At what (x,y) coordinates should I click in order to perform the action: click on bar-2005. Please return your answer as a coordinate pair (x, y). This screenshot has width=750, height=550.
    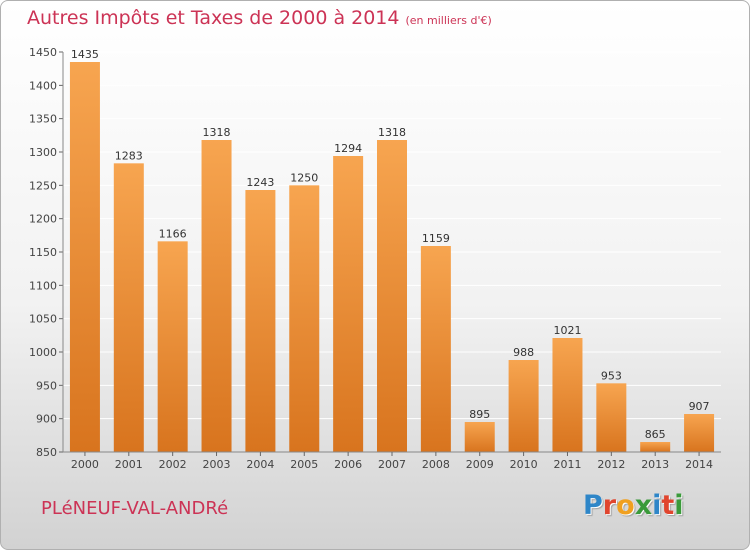
    Looking at the image, I should click on (304, 319).